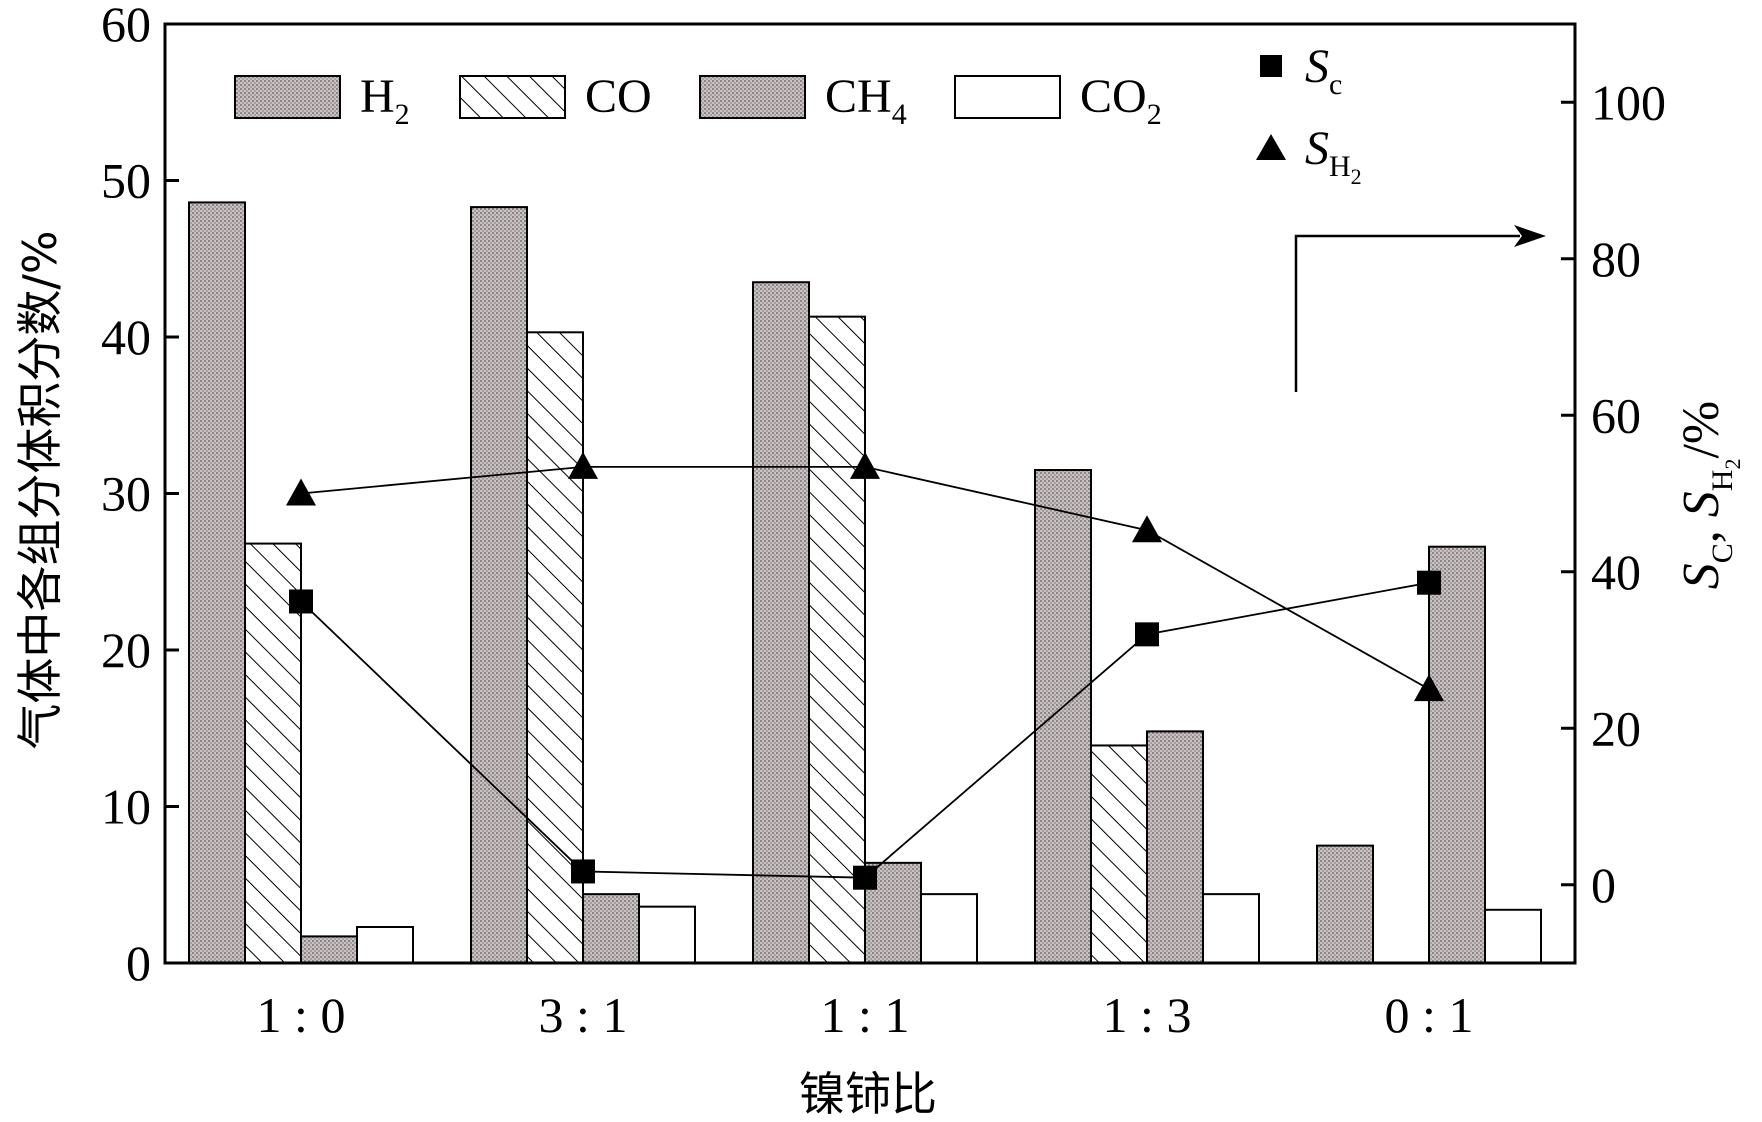 The height and width of the screenshot is (1122, 1762). Describe the element at coordinates (866, 100) in the screenshot. I see `legend-label: CH4` at that location.